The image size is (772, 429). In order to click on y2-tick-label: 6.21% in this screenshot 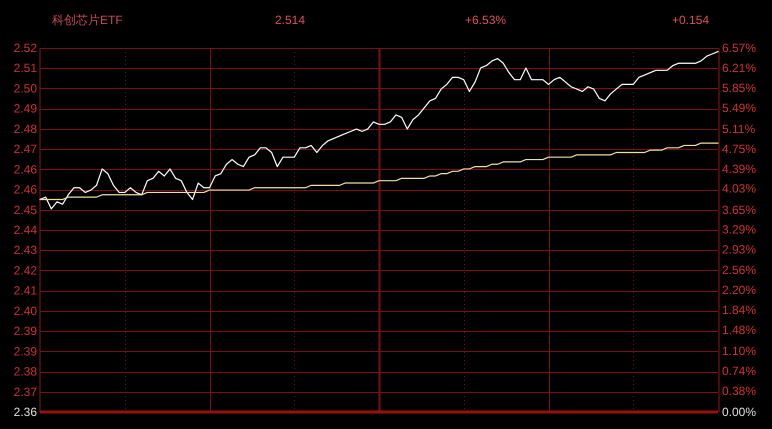, I will do `click(739, 67)`.